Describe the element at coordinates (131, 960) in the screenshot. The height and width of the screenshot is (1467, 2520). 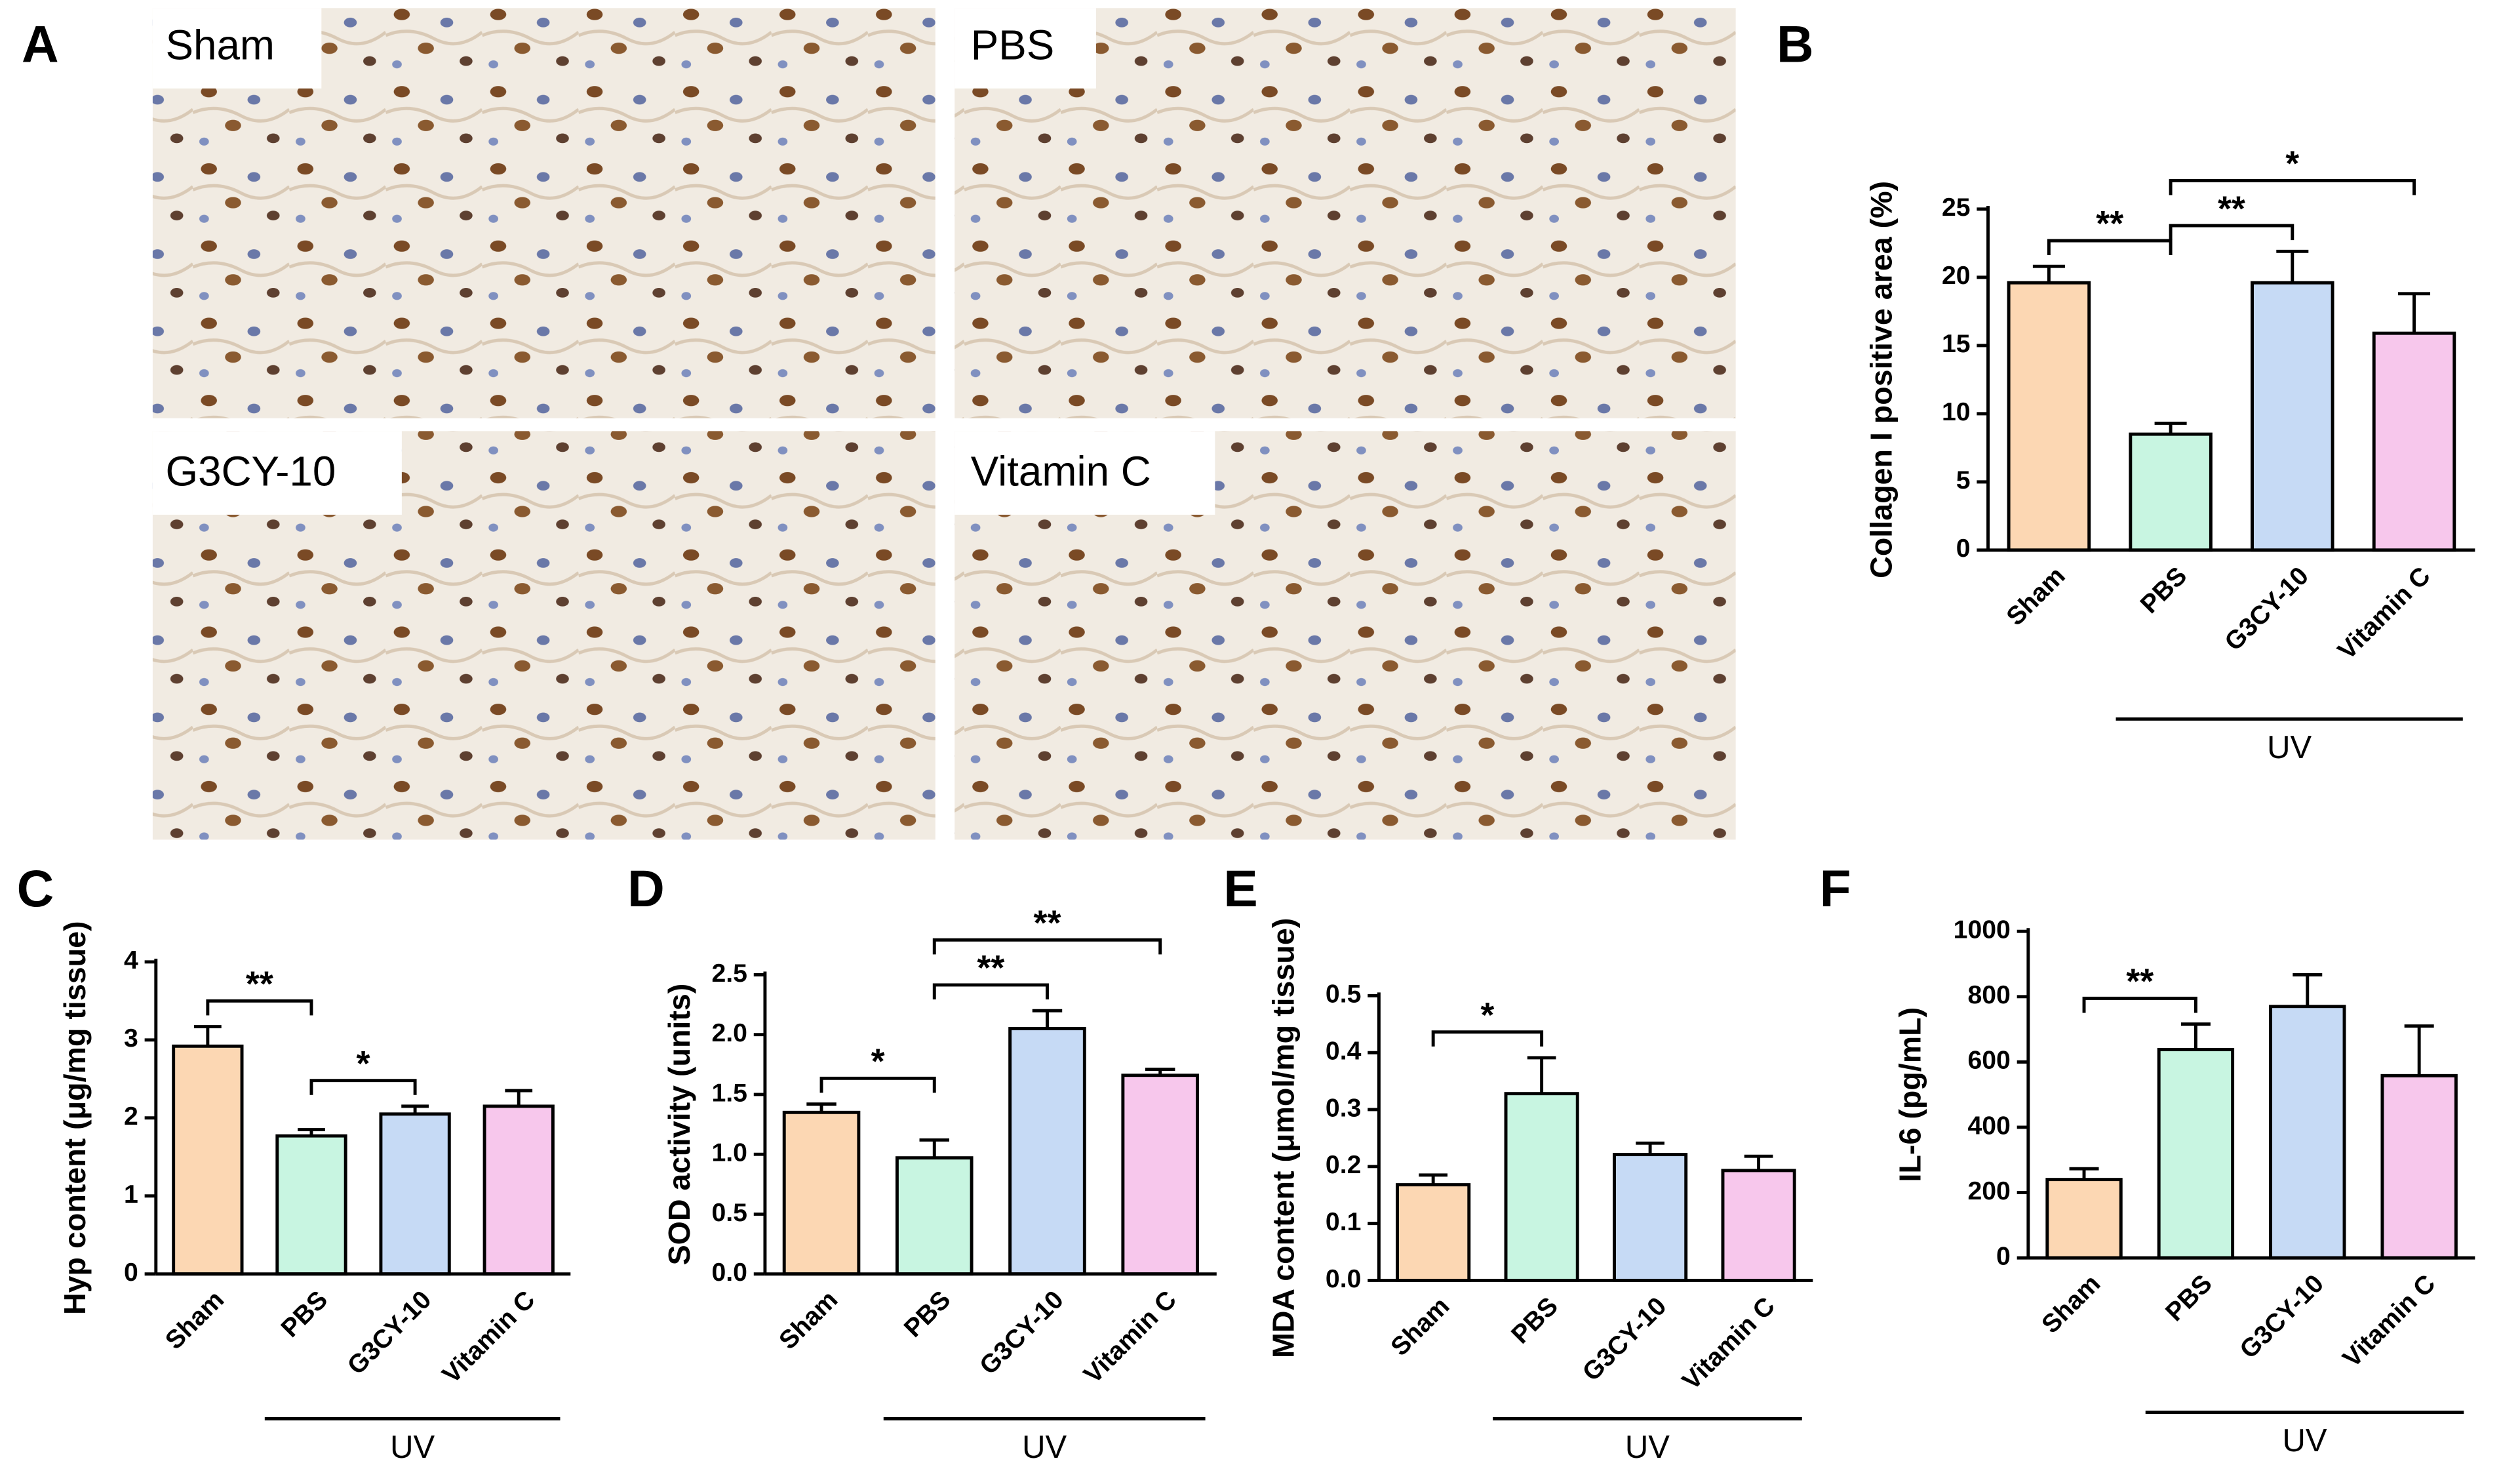
I see `y-tick-label: 4` at that location.